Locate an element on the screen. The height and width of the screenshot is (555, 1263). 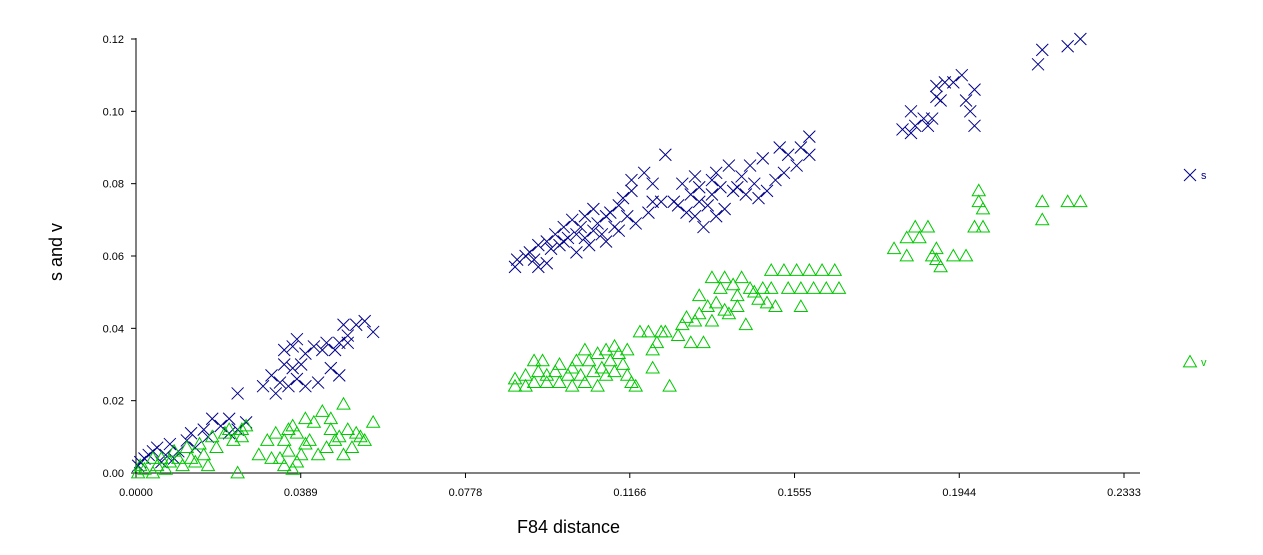
x-tick-label: 0.1944 is located at coordinates (959, 493).